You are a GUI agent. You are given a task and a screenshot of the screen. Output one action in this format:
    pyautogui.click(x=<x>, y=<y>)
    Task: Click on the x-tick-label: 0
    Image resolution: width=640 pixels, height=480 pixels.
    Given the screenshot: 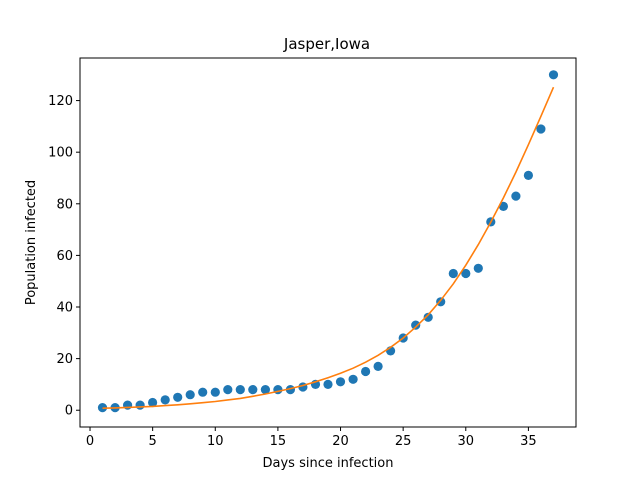 What is the action you would take?
    pyautogui.click(x=90, y=441)
    